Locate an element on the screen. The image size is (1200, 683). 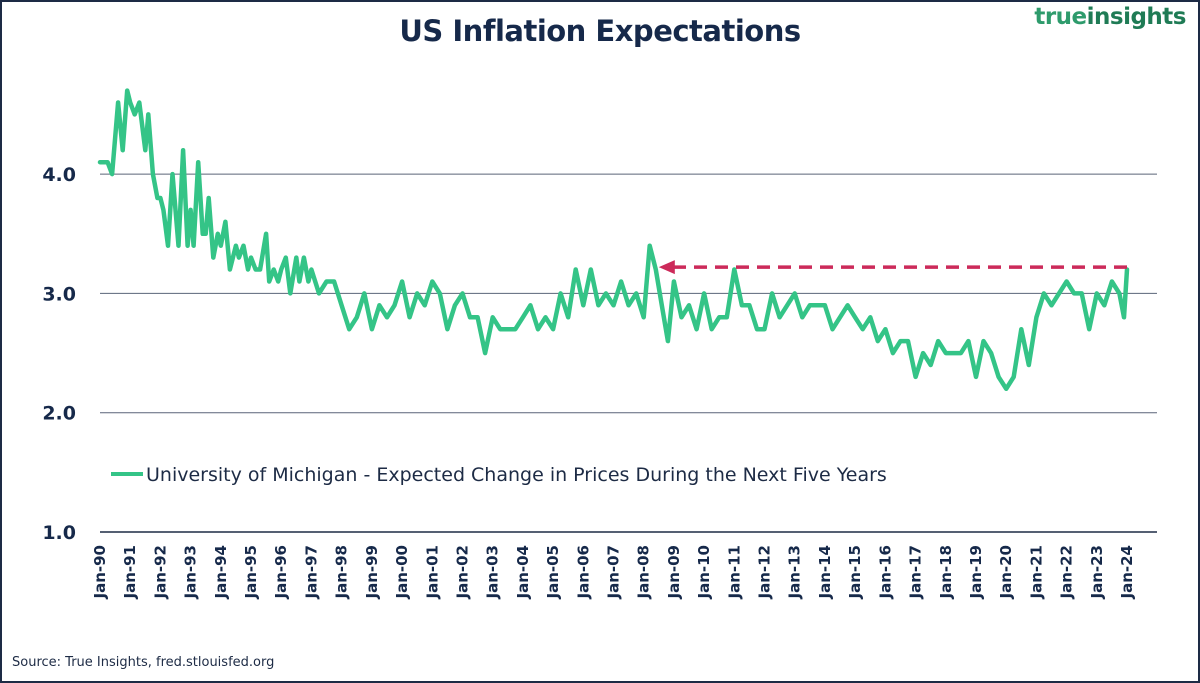
x-tick-label: Jan-93 is located at coordinates (191, 572).